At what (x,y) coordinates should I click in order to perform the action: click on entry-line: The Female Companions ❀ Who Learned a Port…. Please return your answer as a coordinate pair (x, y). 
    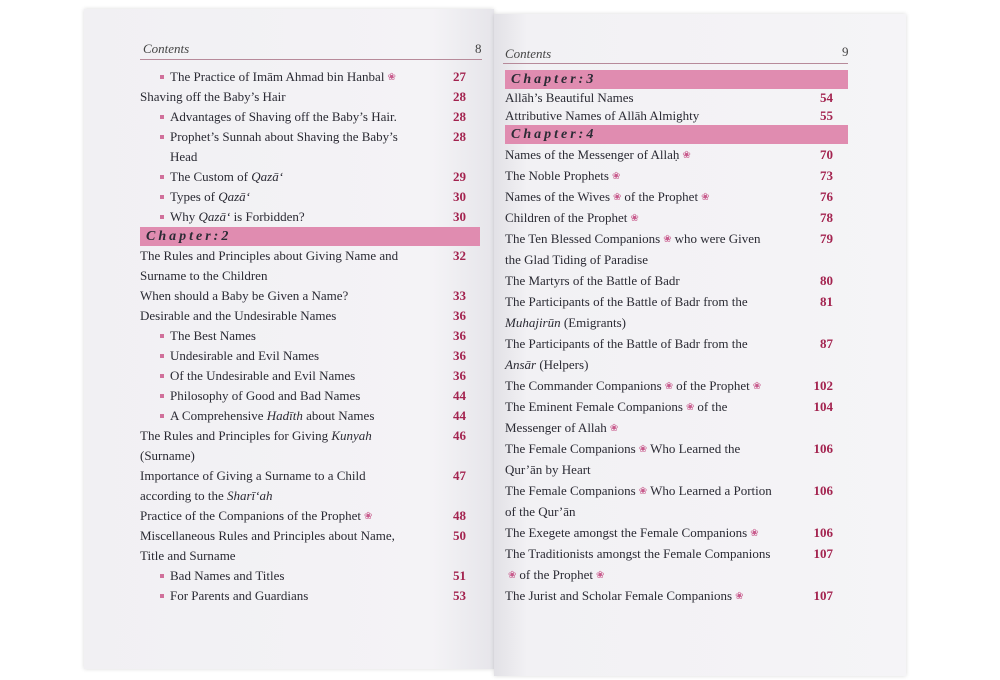
    Looking at the image, I should click on (669, 490).